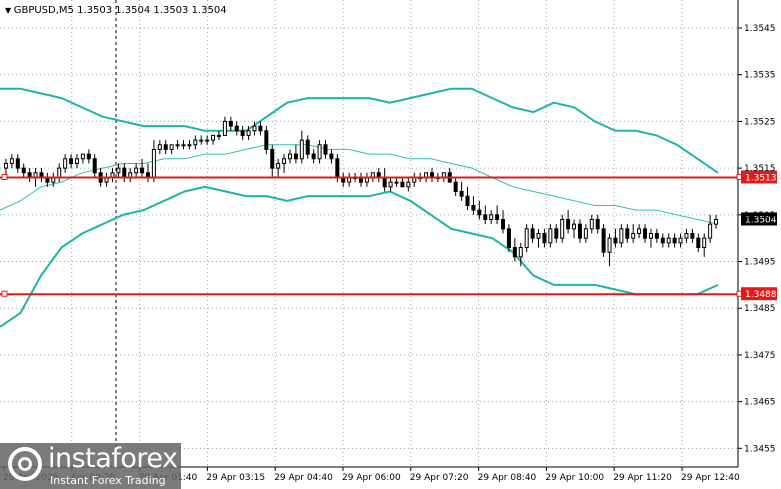 The width and height of the screenshot is (781, 489). What do you see at coordinates (760, 122) in the screenshot?
I see `price-tick-label: 1.3525` at bounding box center [760, 122].